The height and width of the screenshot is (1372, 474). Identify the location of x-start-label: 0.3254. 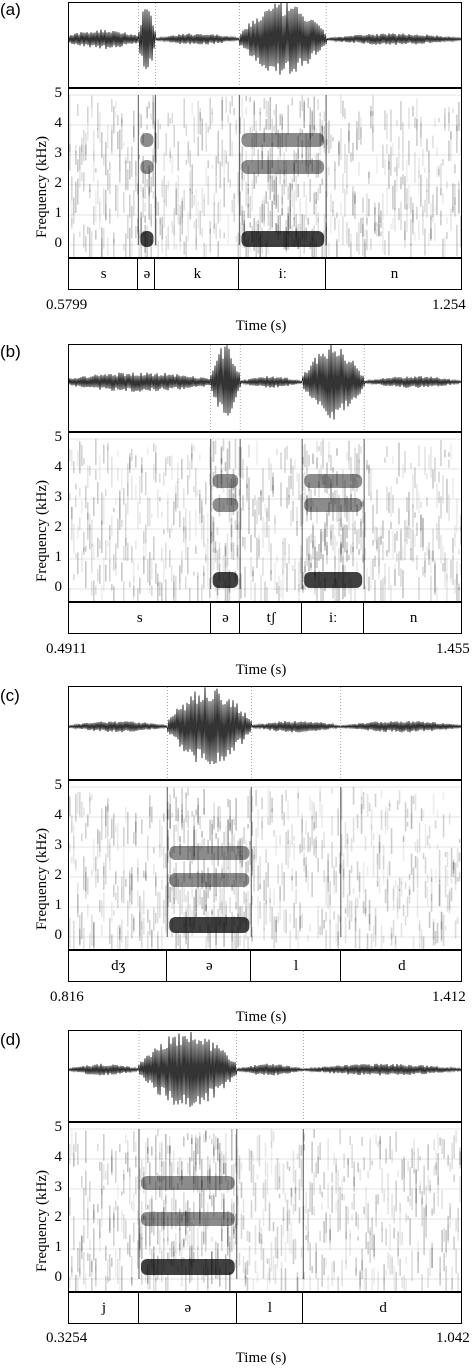
(67, 1338).